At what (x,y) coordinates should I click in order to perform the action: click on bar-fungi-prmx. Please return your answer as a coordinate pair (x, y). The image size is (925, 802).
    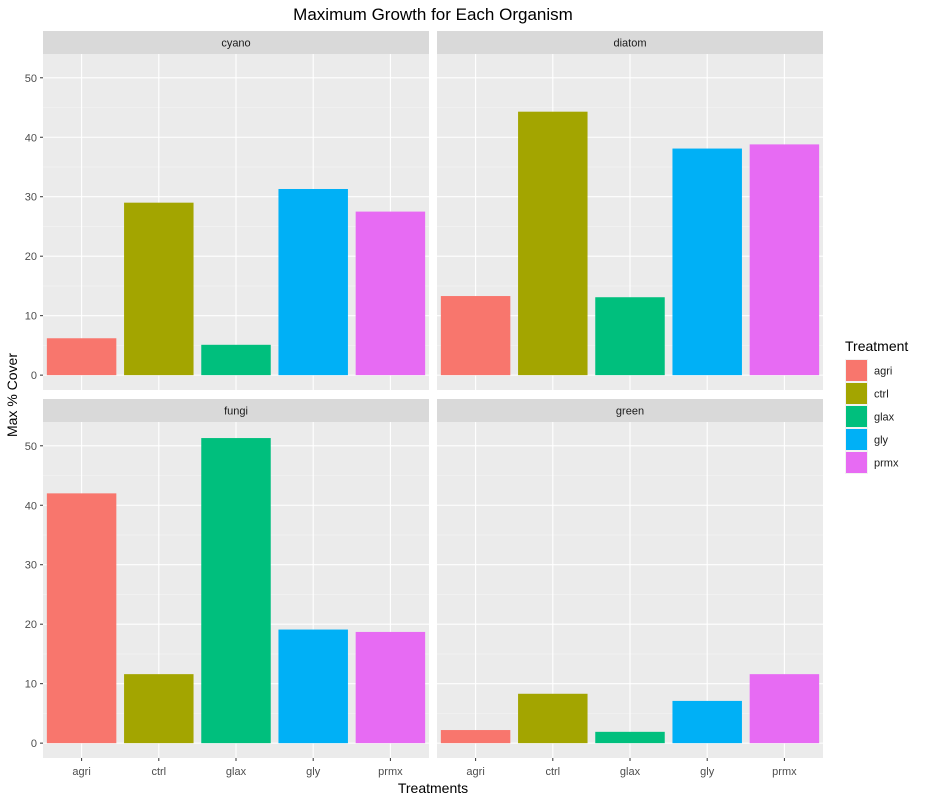
    Looking at the image, I should click on (390, 687).